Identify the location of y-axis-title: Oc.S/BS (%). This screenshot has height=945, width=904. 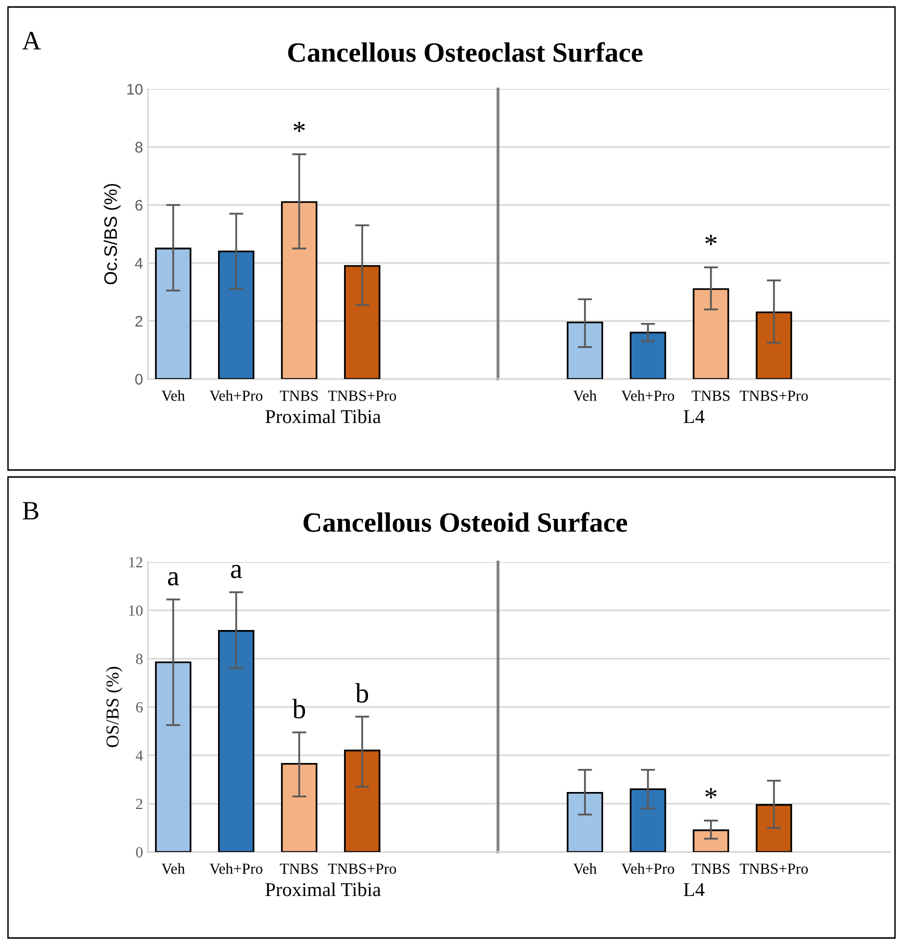
(112, 234).